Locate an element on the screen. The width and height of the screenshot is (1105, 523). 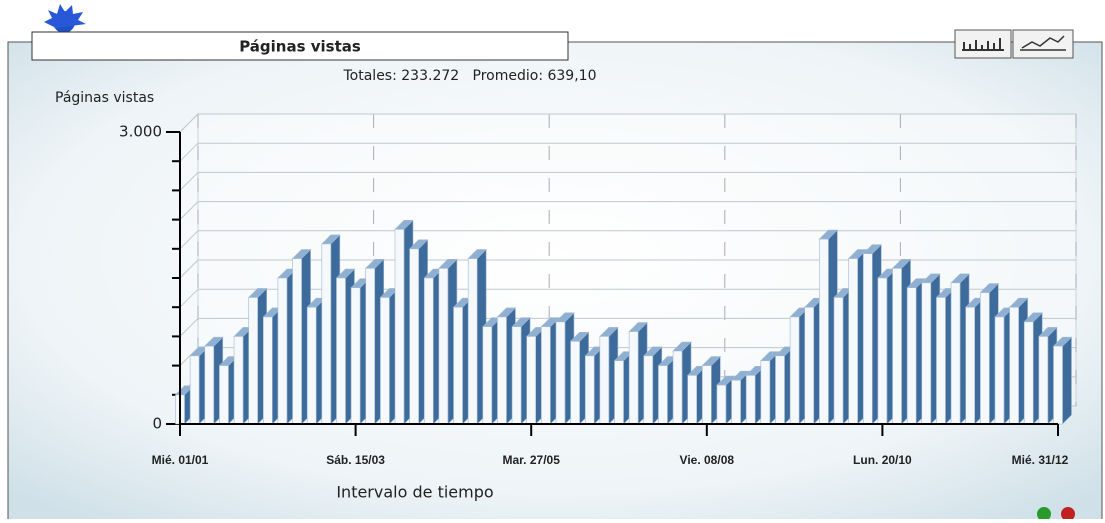
x-axis-label: Intervalo de tiempo is located at coordinates (414, 492).